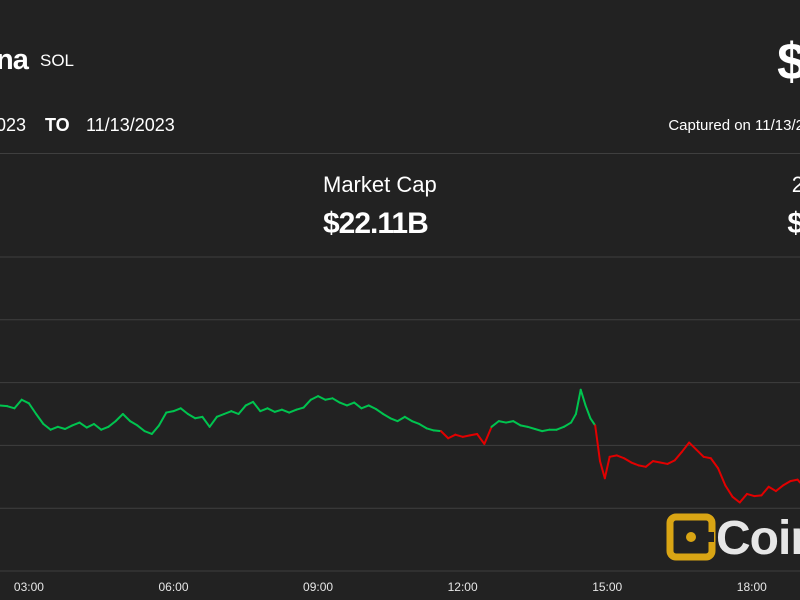 The image size is (800, 600). Describe the element at coordinates (173, 587) in the screenshot. I see `x-tick-label: 06:00` at that location.